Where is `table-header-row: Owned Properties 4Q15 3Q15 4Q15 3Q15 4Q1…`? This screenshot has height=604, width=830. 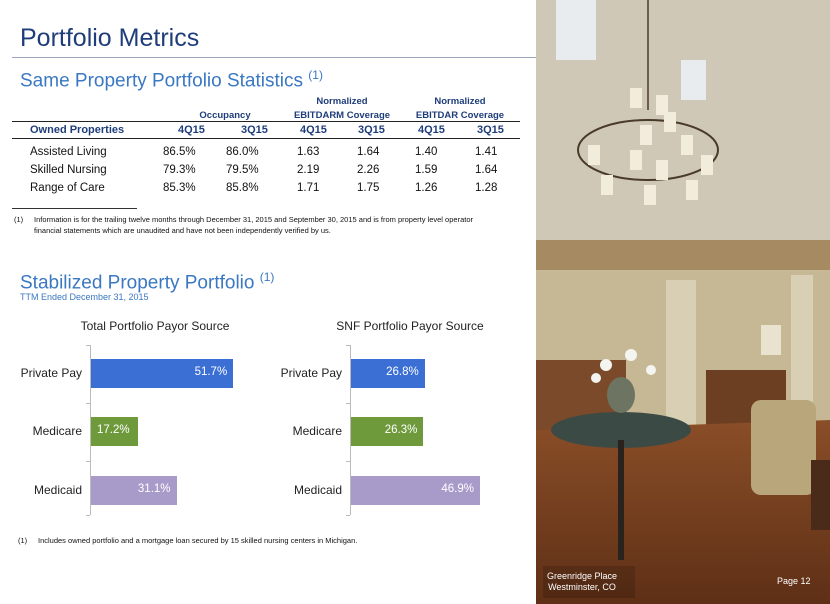
table-header-row: Owned Properties 4Q15 3Q15 4Q15 3Q15 4Q1… is located at coordinates (266, 130).